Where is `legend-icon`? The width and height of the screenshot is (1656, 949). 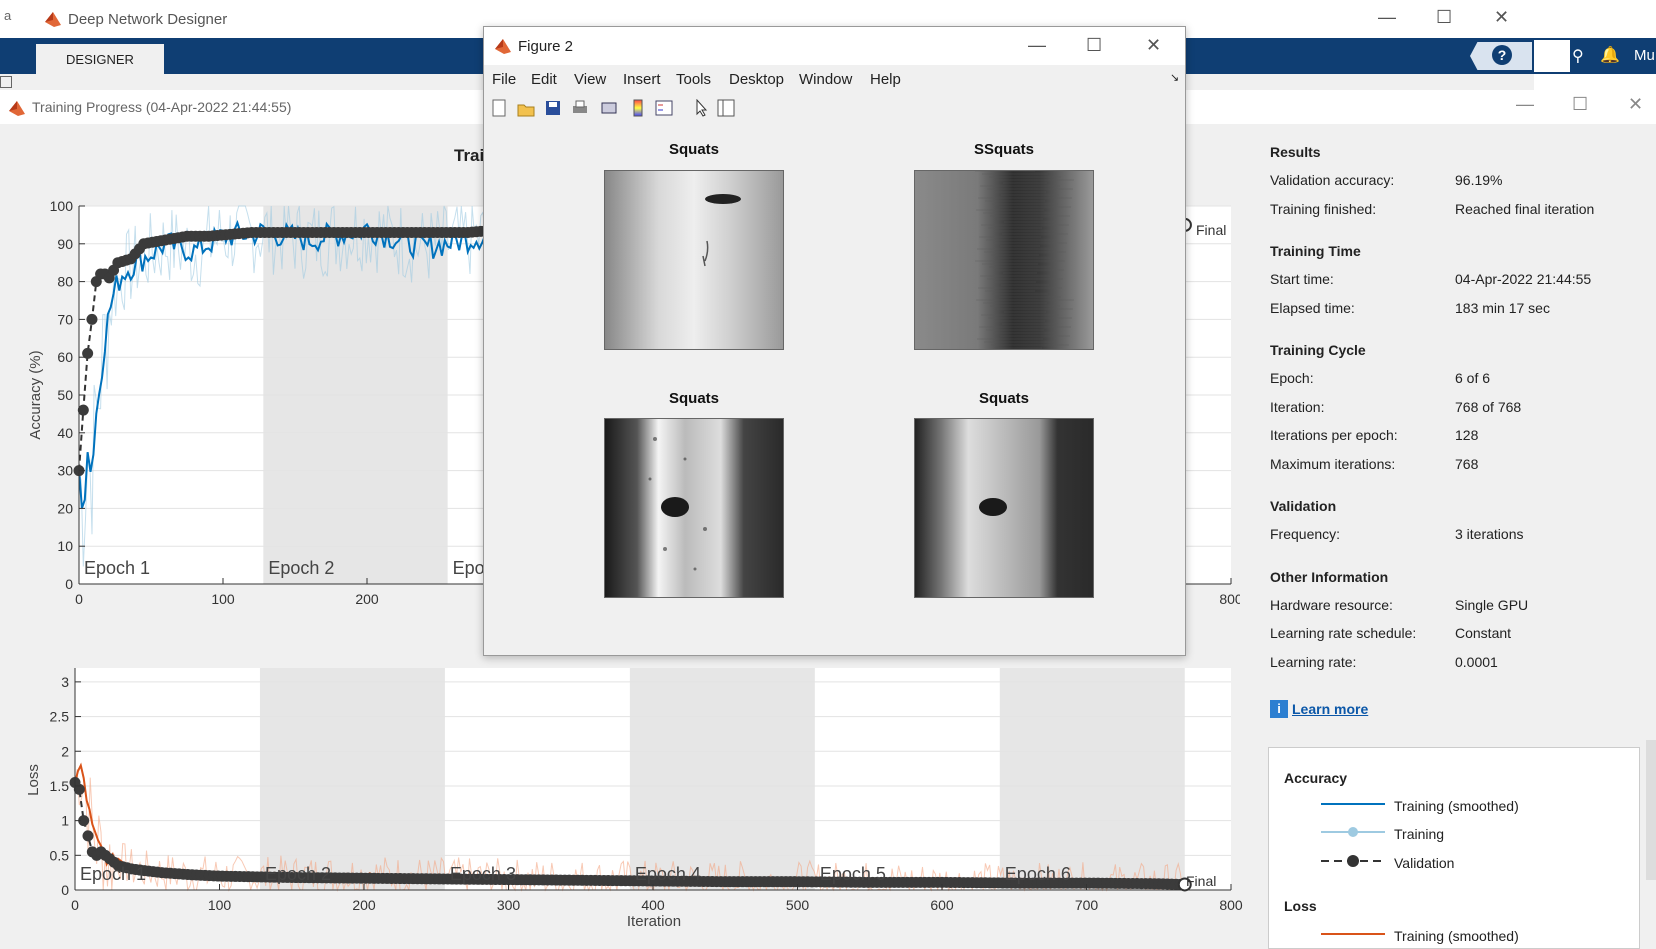
legend-icon is located at coordinates (664, 108).